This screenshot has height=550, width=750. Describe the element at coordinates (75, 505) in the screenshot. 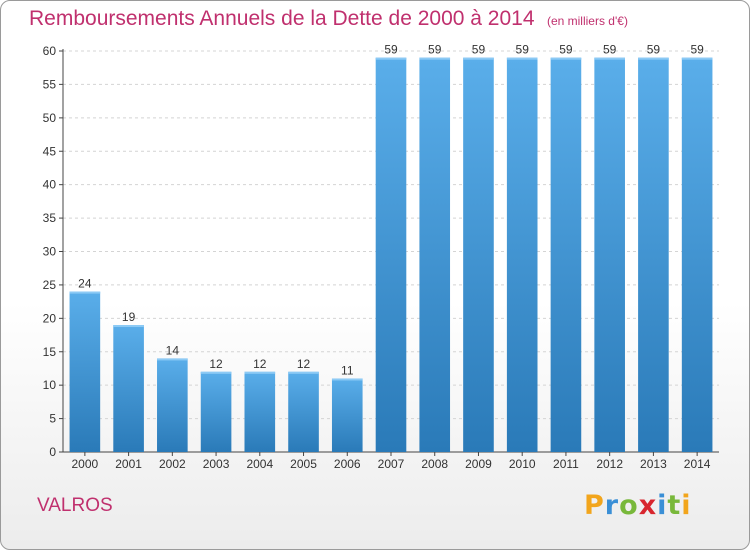

I see `commune-name: VALROS` at that location.